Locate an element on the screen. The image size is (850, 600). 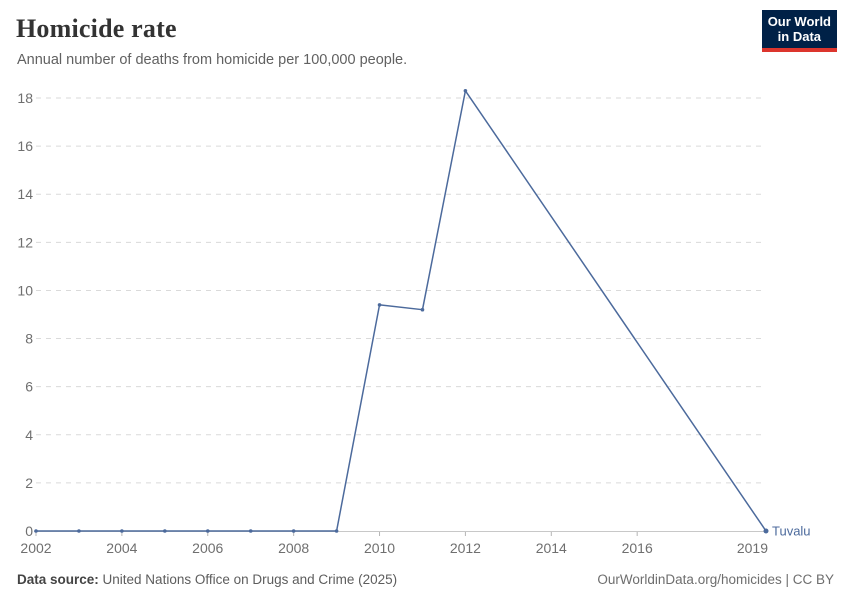
x-tick-label: 2010 is located at coordinates (379, 548).